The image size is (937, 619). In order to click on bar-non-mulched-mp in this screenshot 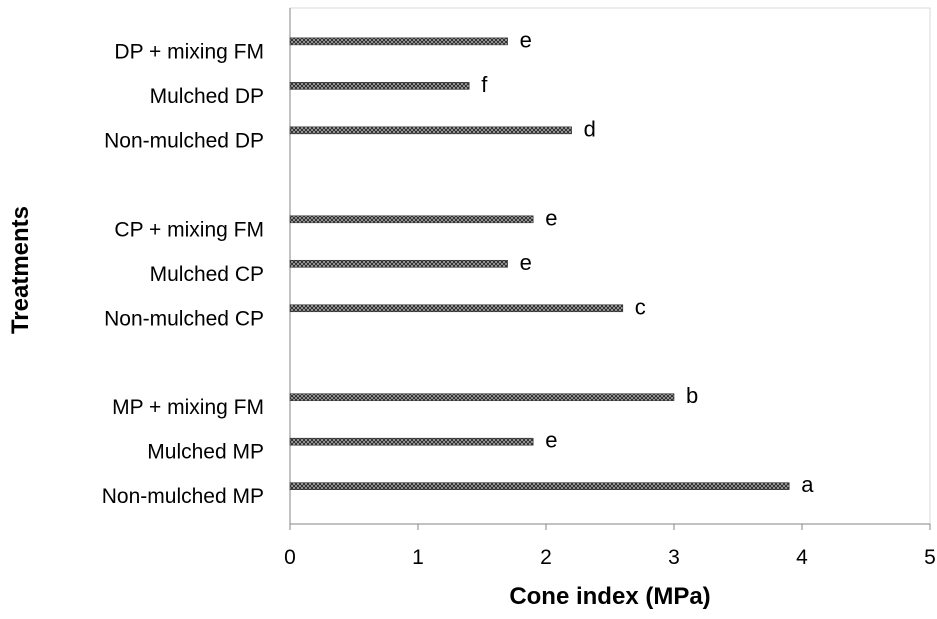, I will do `click(539, 486)`.